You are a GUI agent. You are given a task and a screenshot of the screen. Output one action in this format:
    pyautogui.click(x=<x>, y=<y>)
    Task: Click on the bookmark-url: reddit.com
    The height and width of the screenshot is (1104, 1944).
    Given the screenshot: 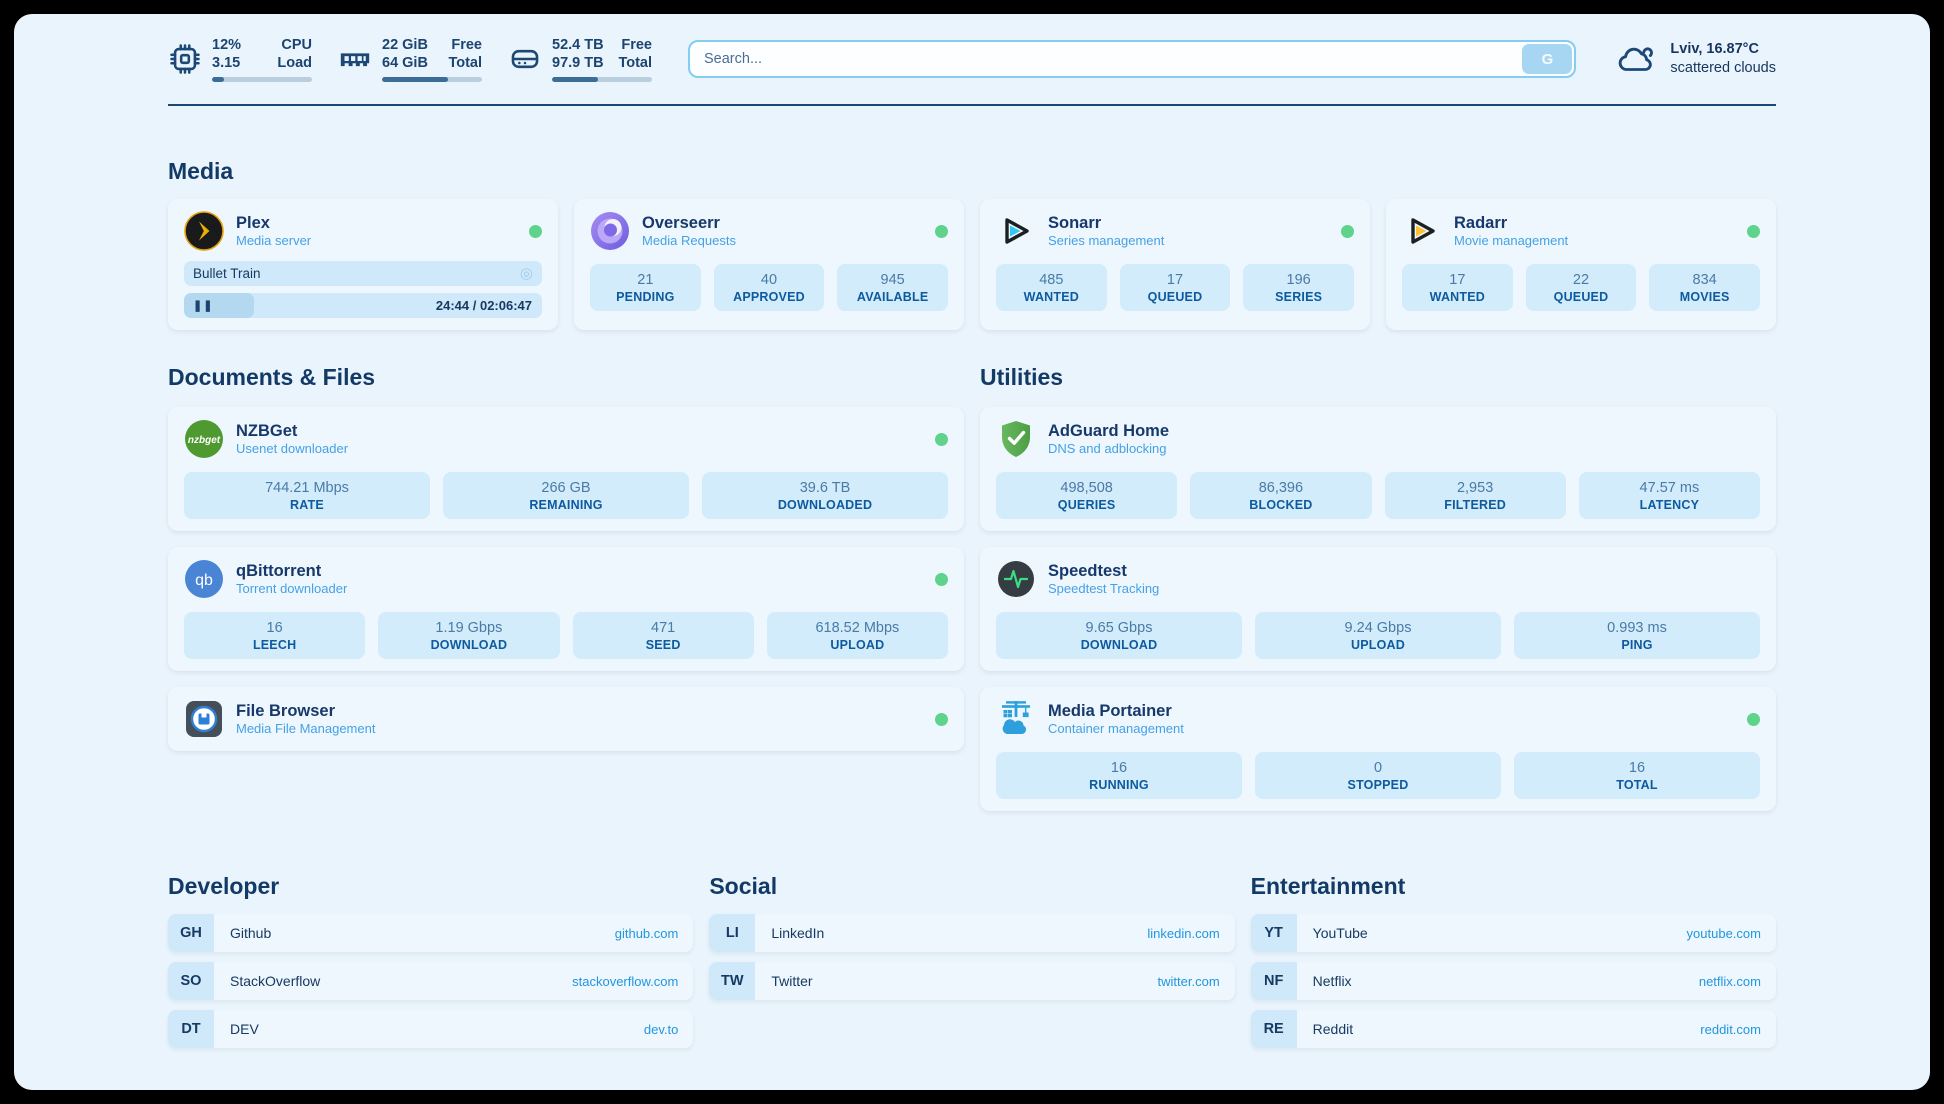 What is the action you would take?
    pyautogui.click(x=1730, y=1029)
    